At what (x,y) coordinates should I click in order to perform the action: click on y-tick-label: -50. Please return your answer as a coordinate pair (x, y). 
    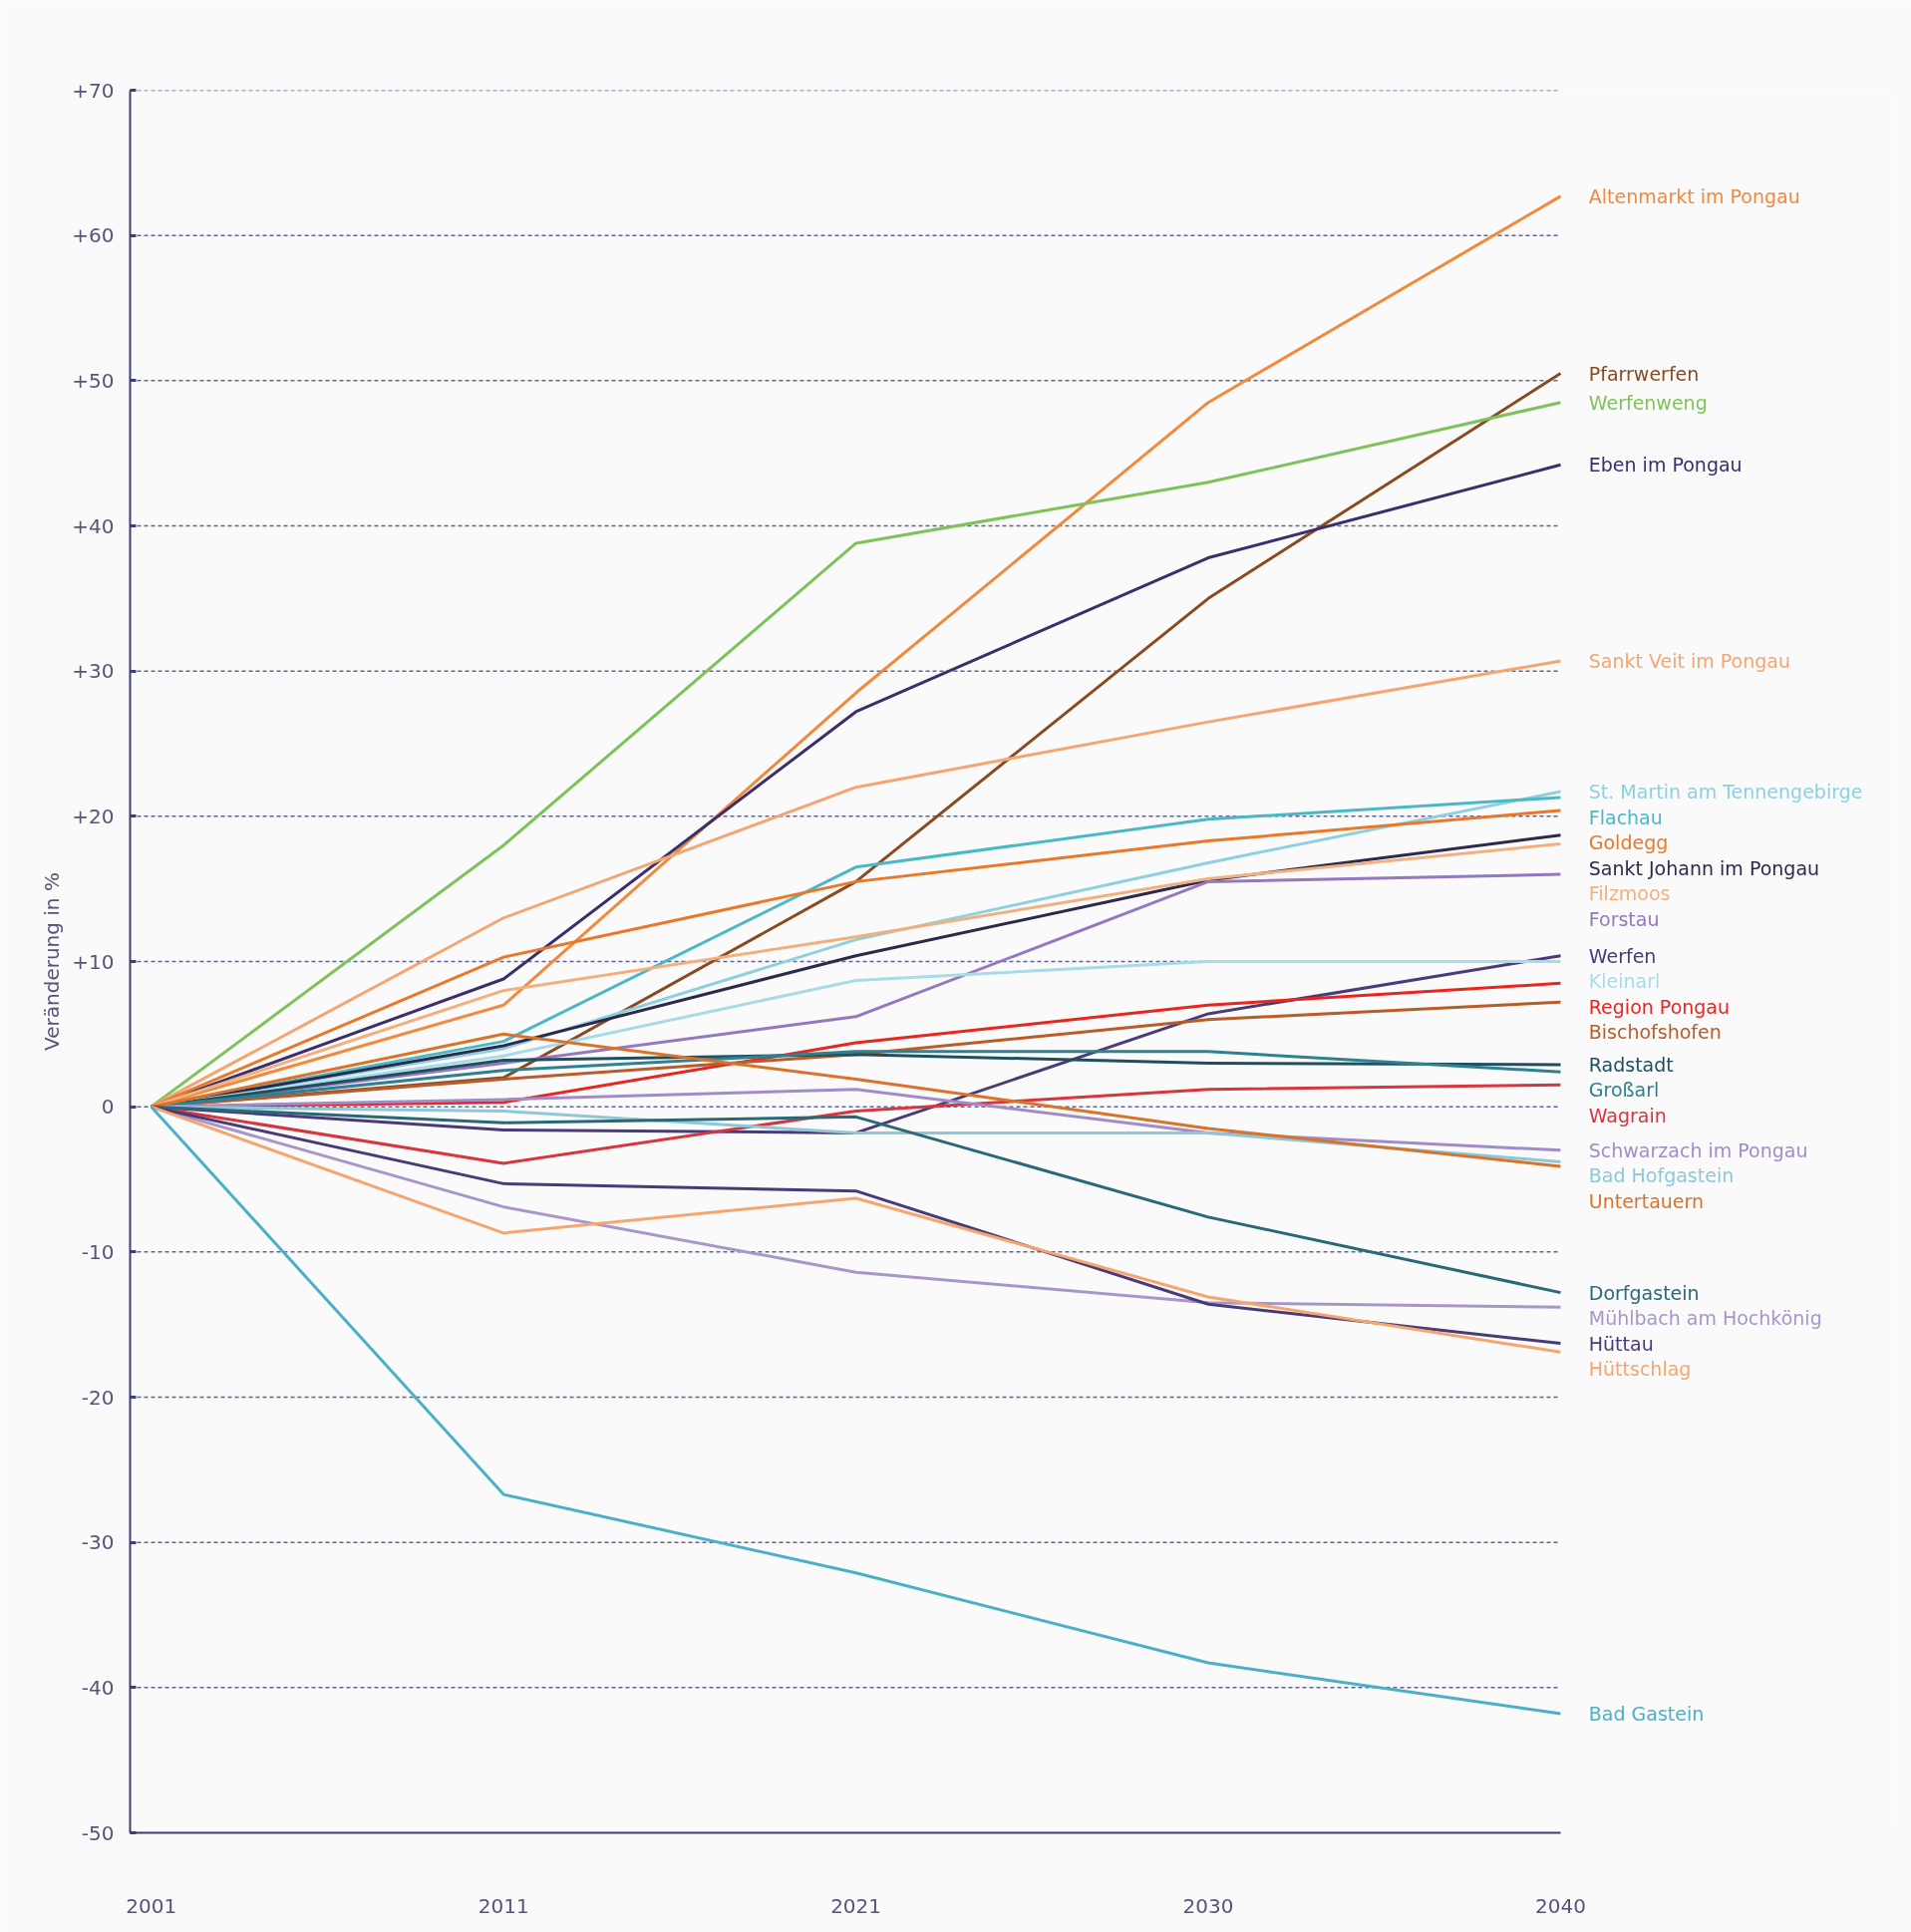
    Looking at the image, I should click on (98, 1832).